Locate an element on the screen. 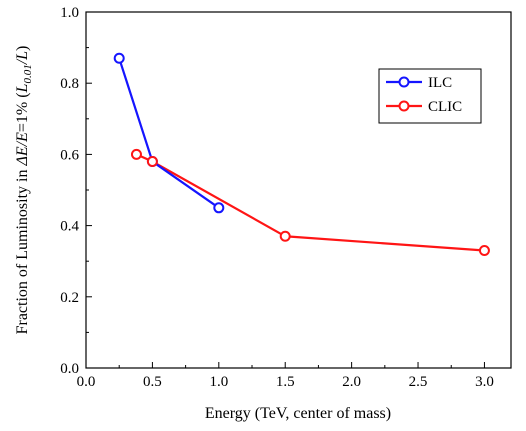 Image resolution: width=526 pixels, height=431 pixels. x-tick-label: 0.0 is located at coordinates (86, 382).